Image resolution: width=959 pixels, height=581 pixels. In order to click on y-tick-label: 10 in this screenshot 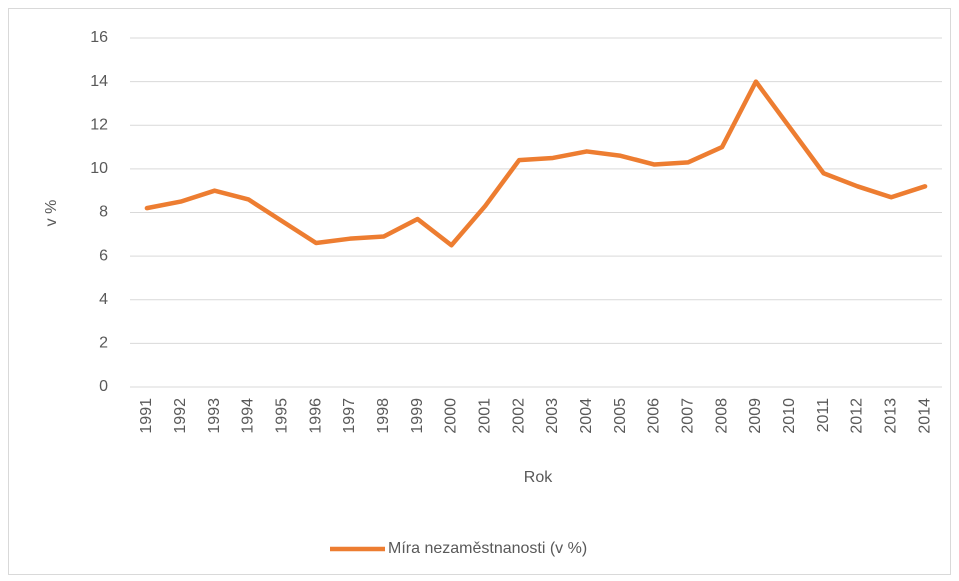, I will do `click(99, 168)`.